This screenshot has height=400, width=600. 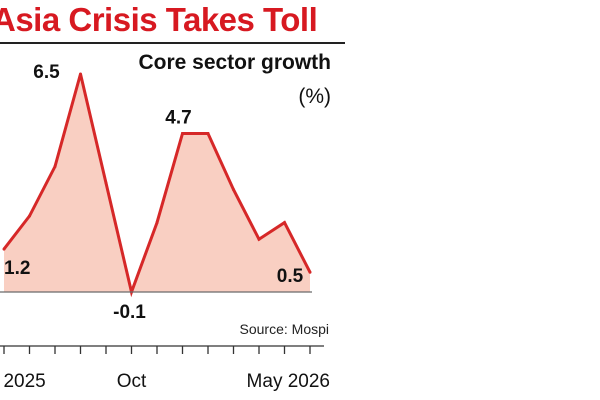 What do you see at coordinates (46, 72) in the screenshot?
I see `data-label: 6.5` at bounding box center [46, 72].